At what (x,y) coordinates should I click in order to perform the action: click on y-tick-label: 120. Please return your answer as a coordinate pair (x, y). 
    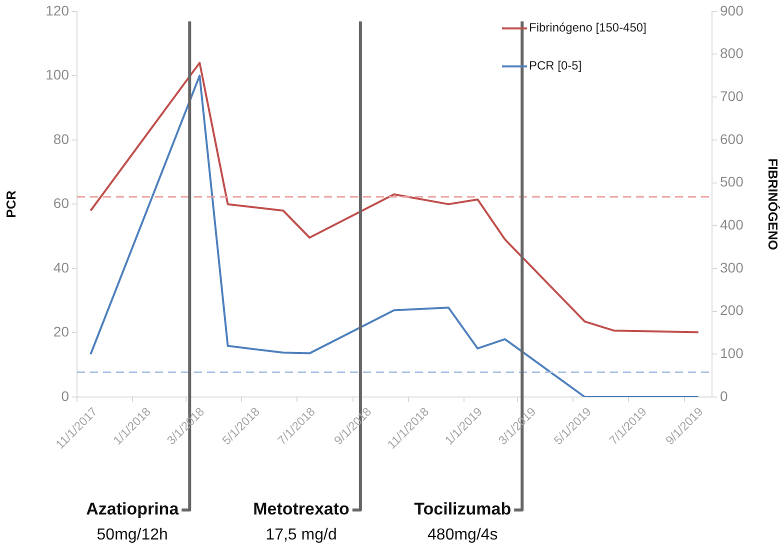
    Looking at the image, I should click on (58, 10).